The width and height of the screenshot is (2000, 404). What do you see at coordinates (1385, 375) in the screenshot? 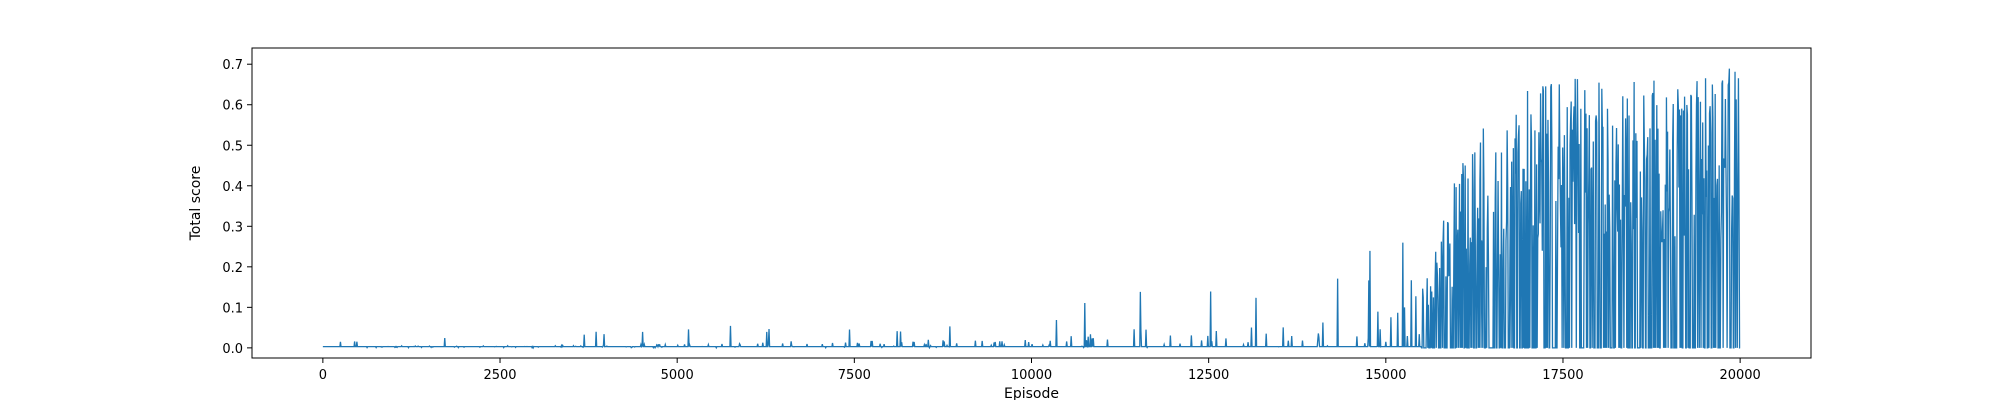
I see `x-tick-label: 15000` at bounding box center [1385, 375].